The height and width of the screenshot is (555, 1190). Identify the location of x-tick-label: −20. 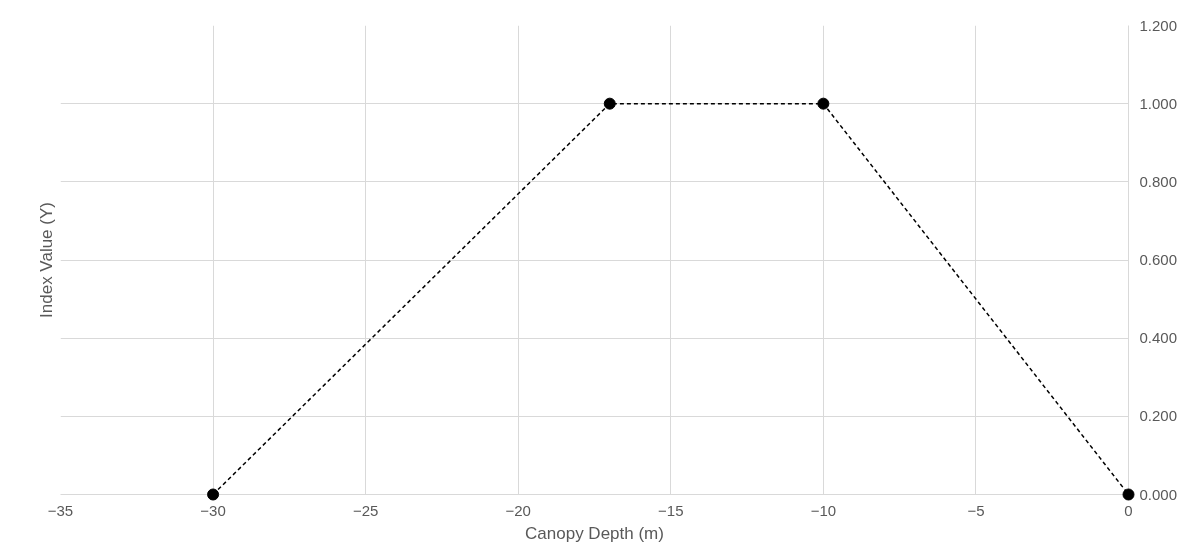
(518, 510).